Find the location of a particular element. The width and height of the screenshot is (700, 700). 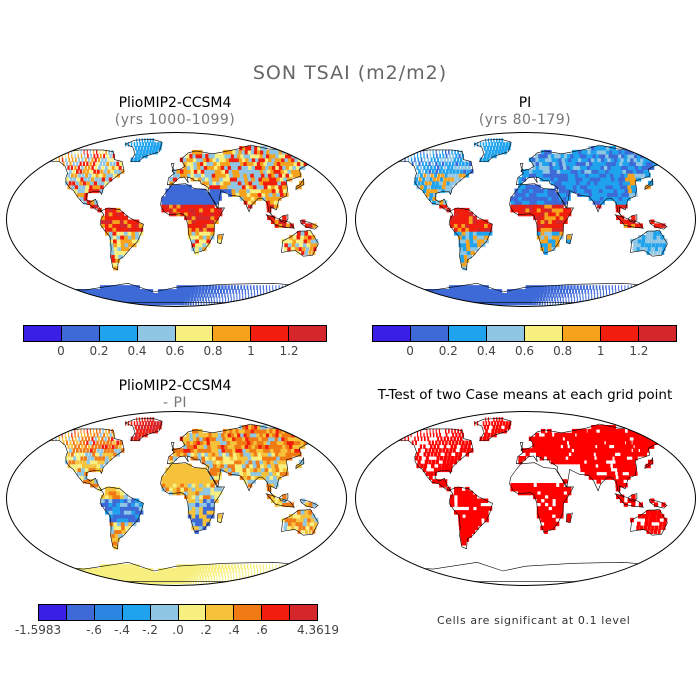

panel3-subtitle: - PI is located at coordinates (175, 403).